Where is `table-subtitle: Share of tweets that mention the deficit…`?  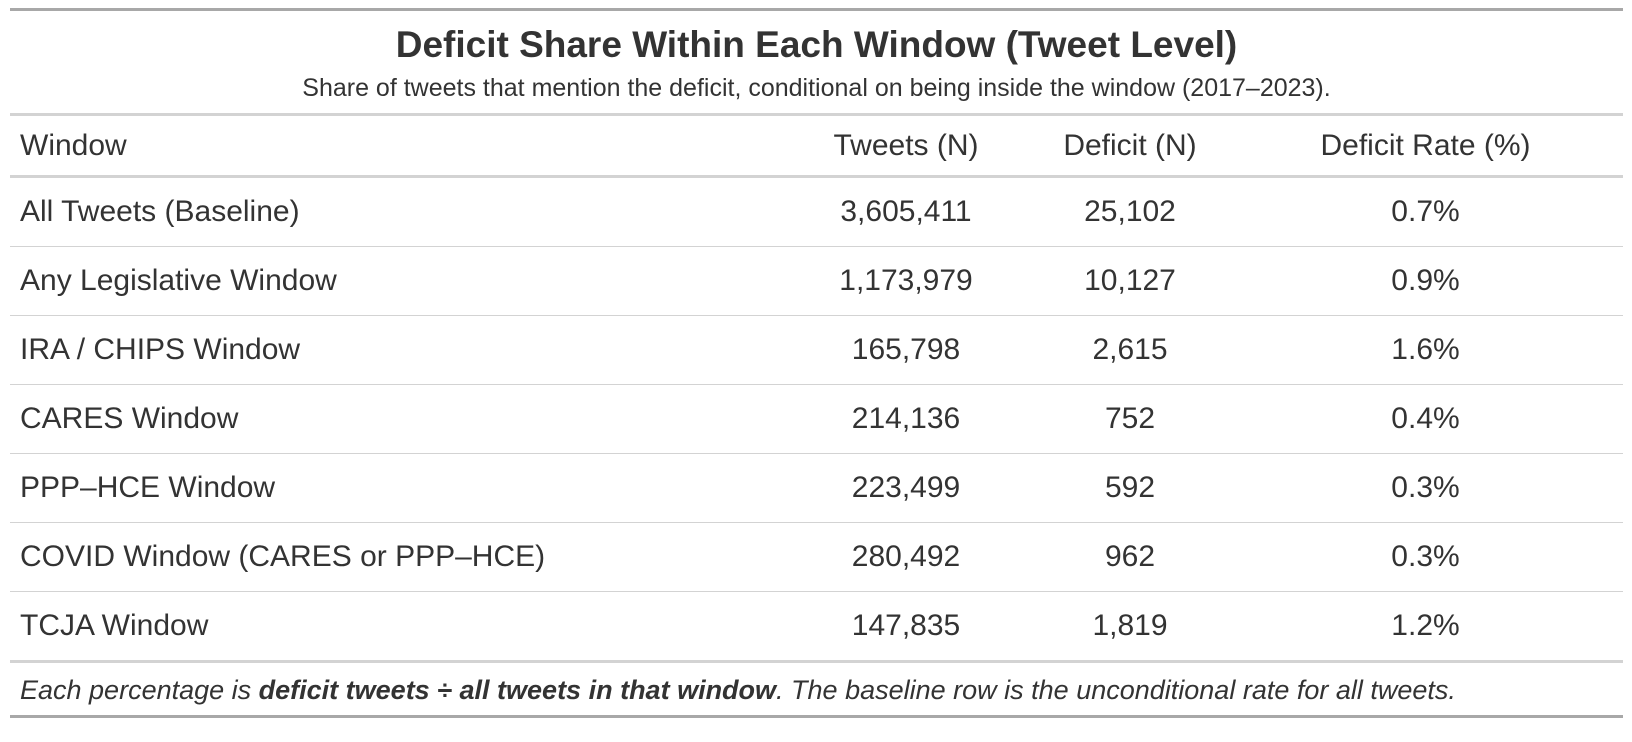
table-subtitle: Share of tweets that mention the deficit… is located at coordinates (816, 88).